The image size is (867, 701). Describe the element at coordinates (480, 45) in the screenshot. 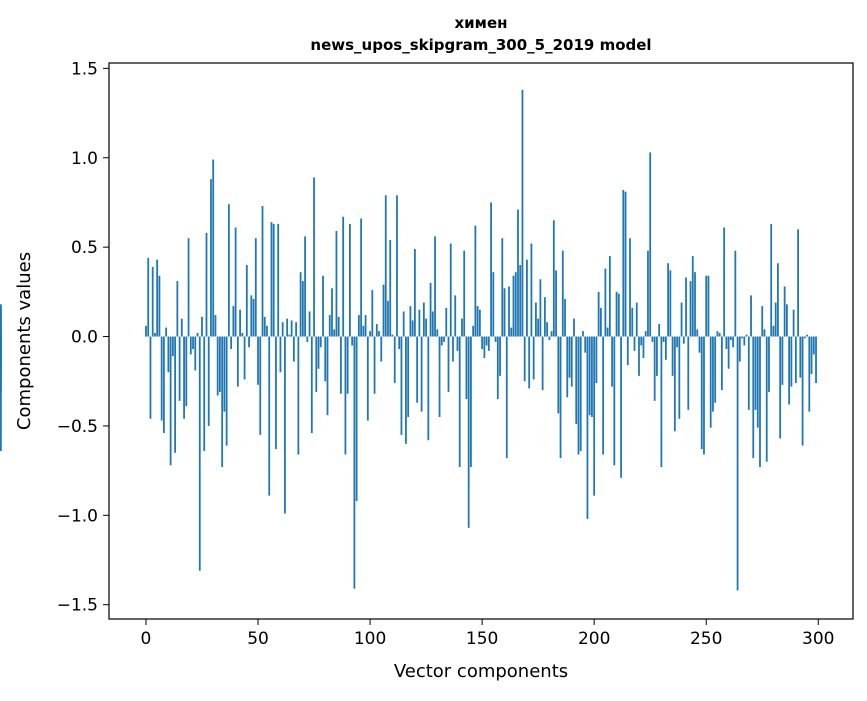

I see `chart-subtitle: news_upos_skipgram_300_5_2019 model` at that location.